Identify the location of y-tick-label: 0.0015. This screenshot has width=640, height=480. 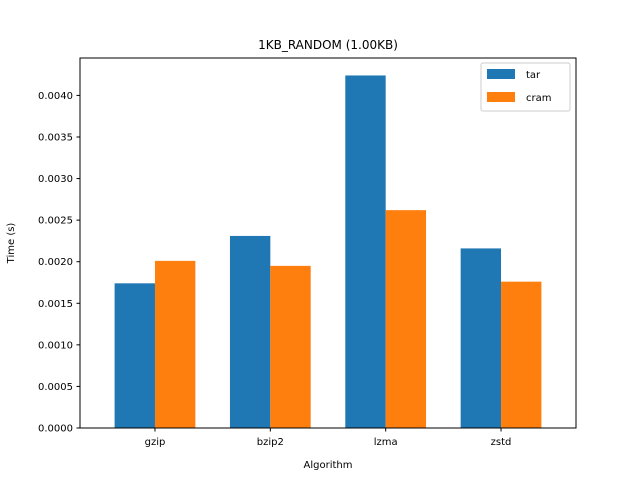
(55, 304).